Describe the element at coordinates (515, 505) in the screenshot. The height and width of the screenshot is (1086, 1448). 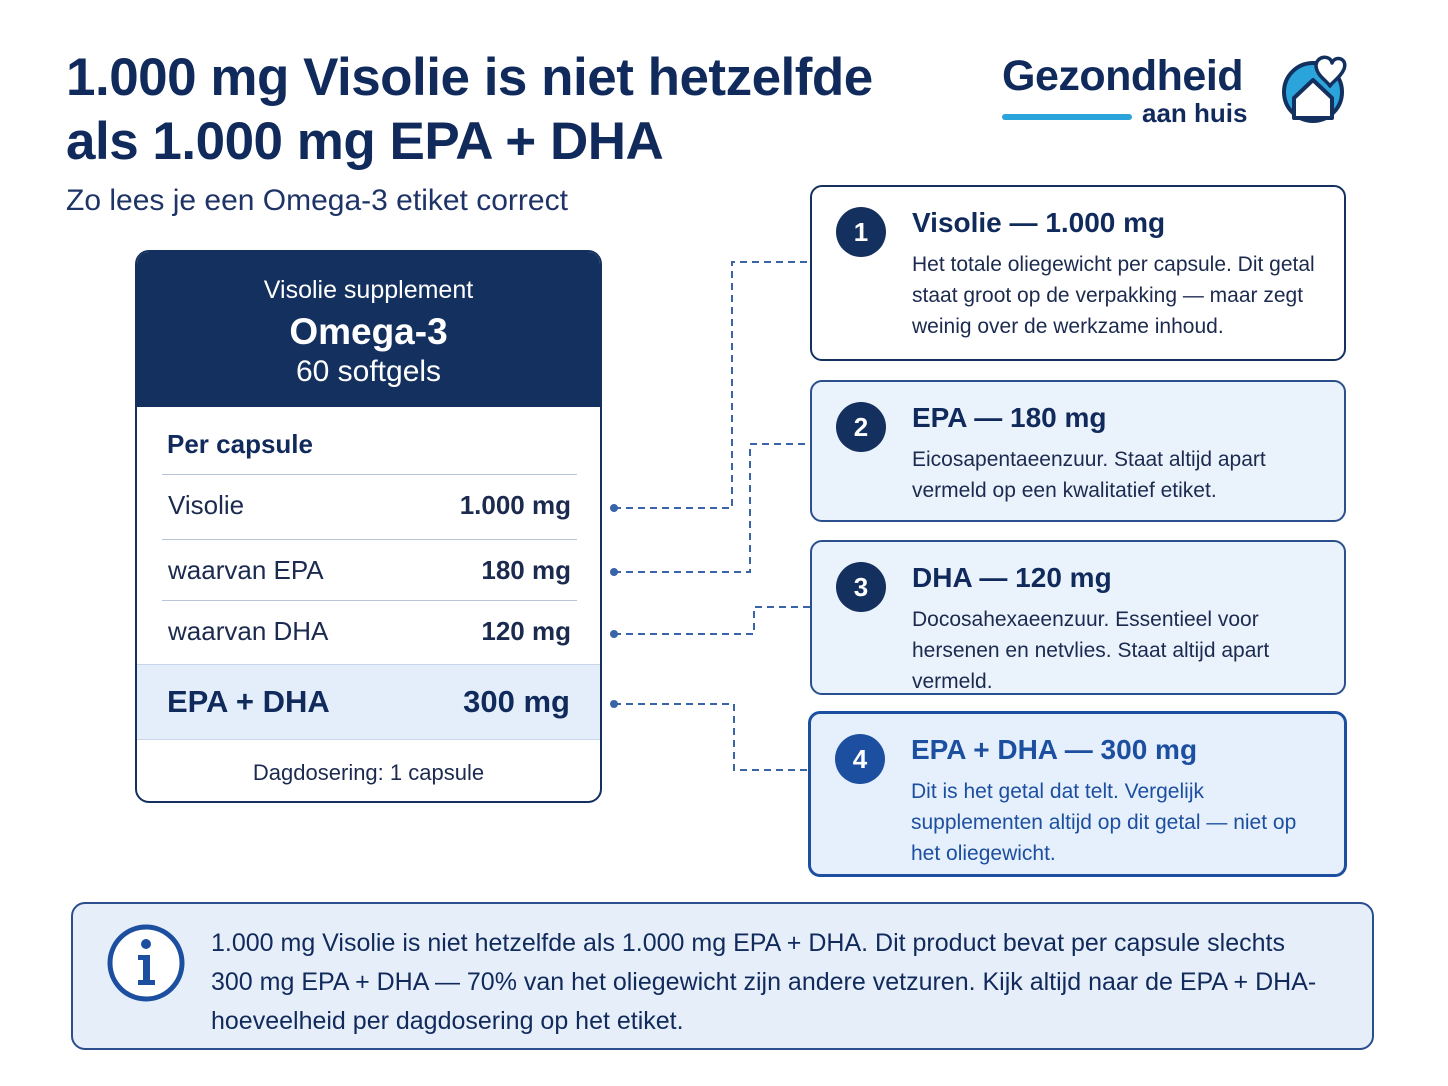
I see `row-value: 1.000 mg` at that location.